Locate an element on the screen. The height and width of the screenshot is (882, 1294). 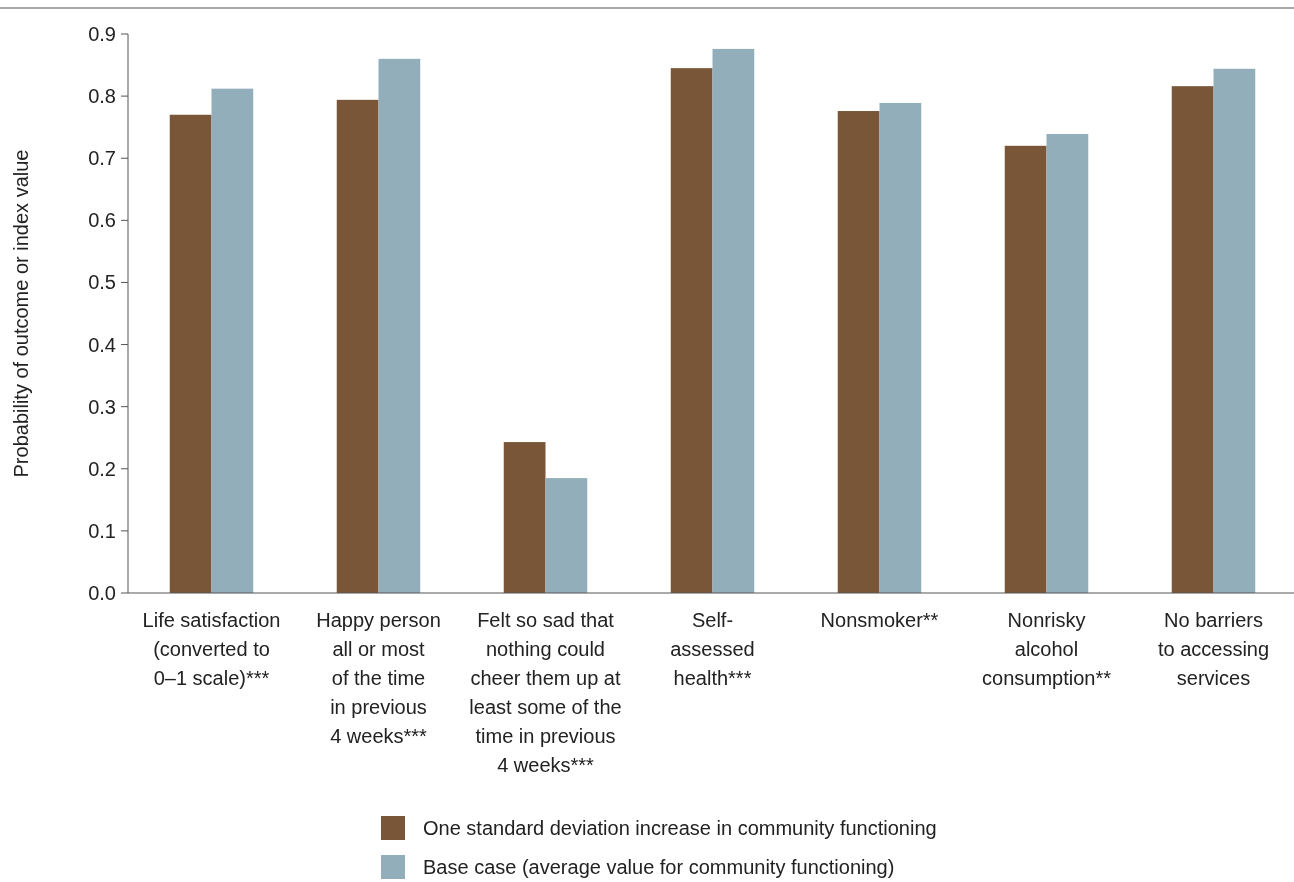
y-tick-label: 0.2 is located at coordinates (102, 468).